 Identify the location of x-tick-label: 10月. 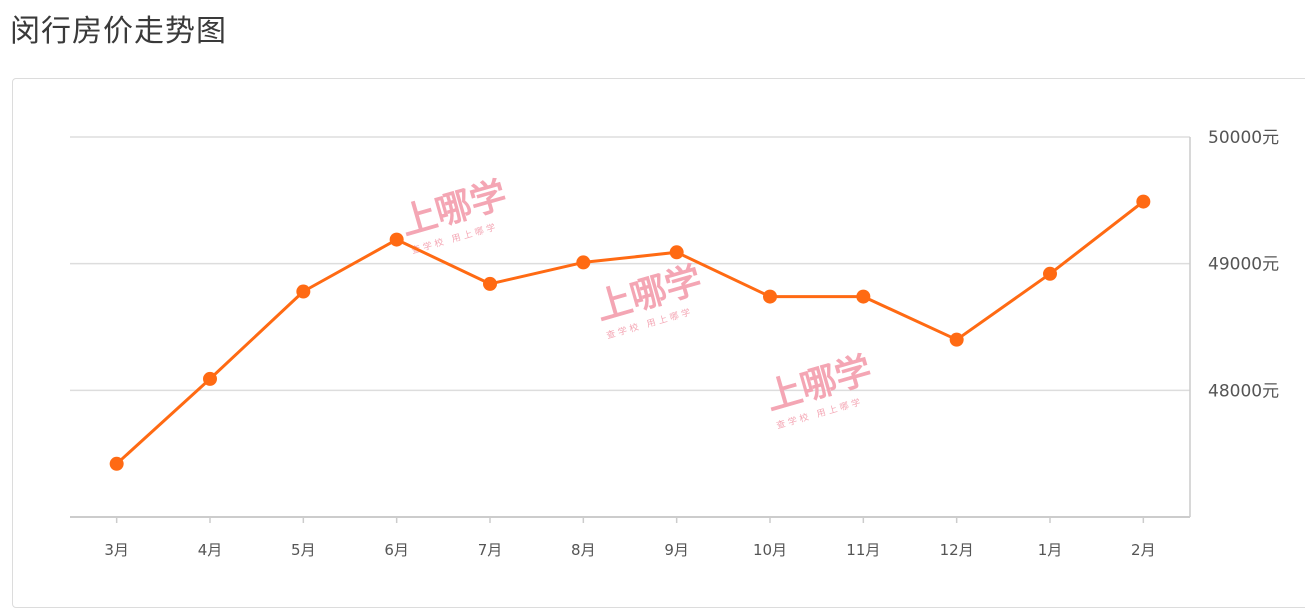
(770, 550).